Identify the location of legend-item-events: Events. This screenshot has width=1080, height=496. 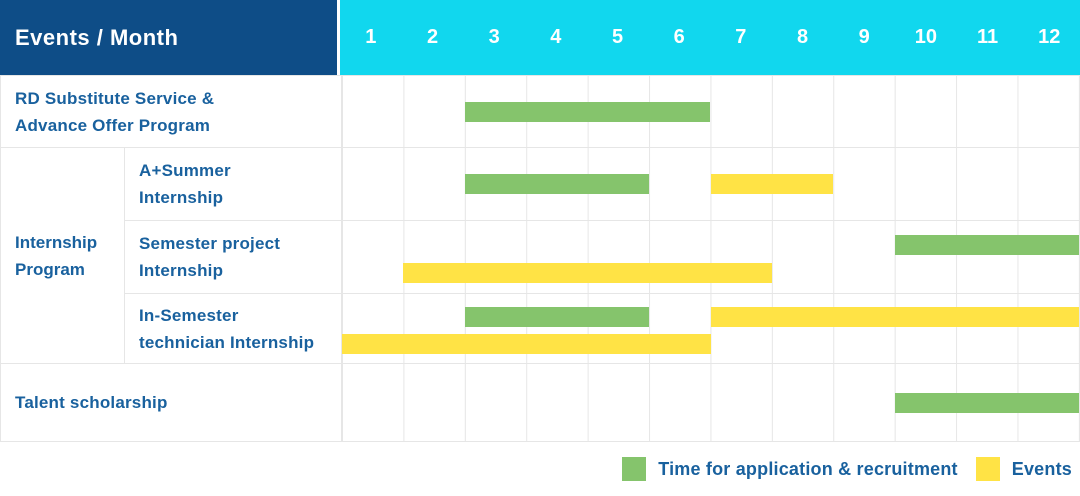
(1023, 469).